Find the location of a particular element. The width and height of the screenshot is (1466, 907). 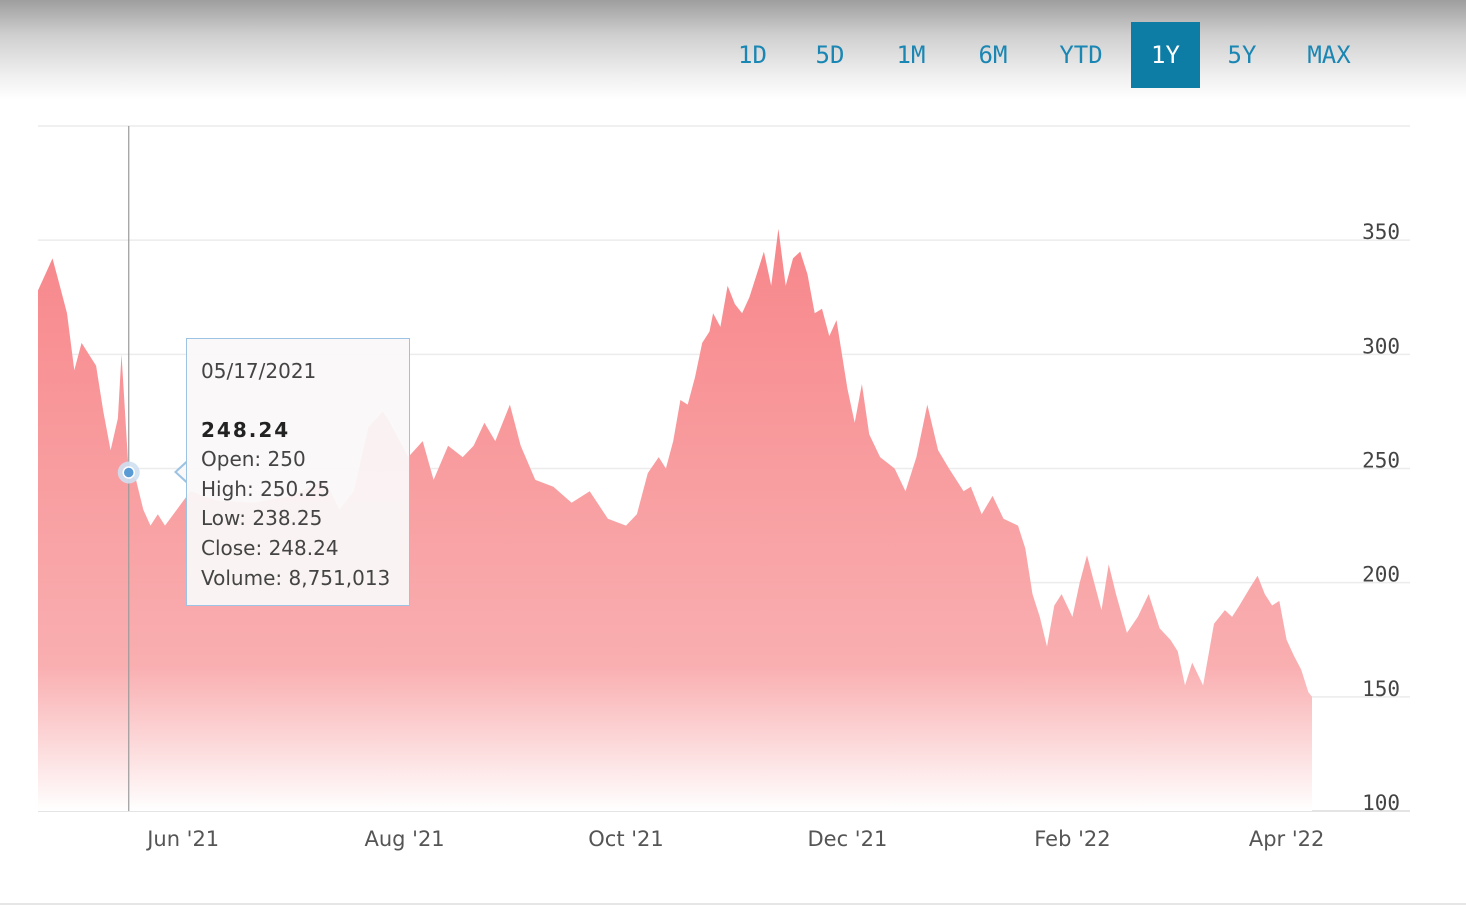

x-tick-label: Apr '22 is located at coordinates (1287, 839).